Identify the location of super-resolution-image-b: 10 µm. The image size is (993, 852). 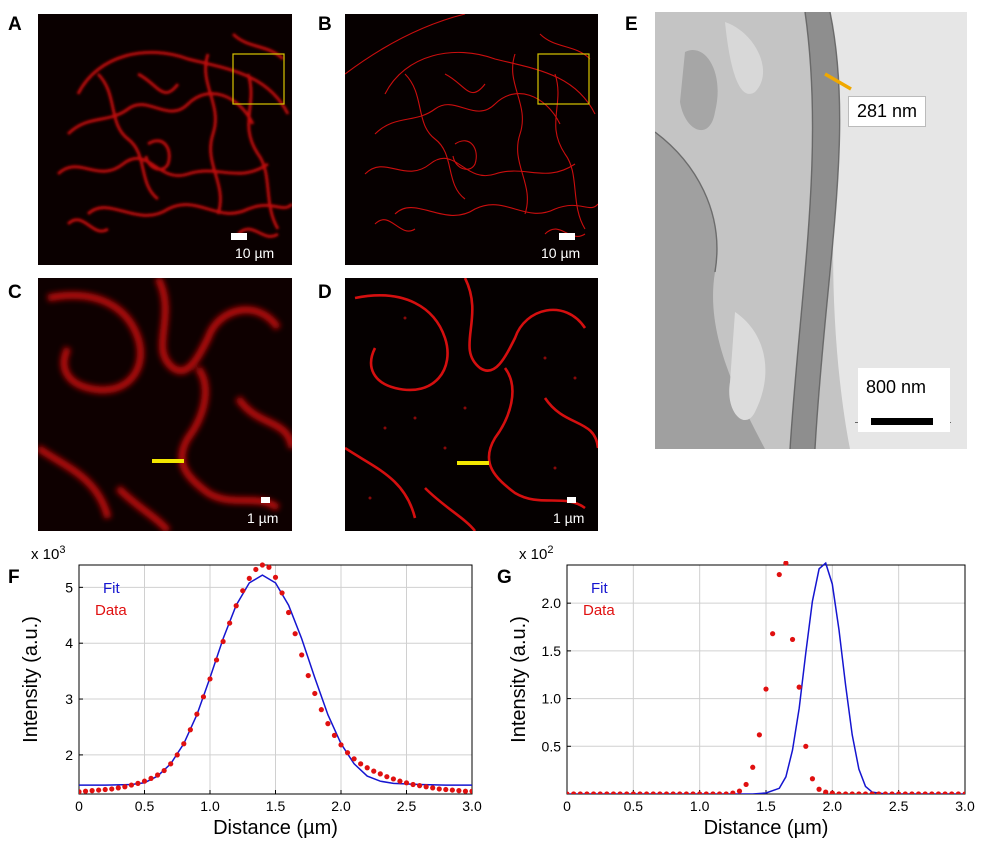
(471, 139).